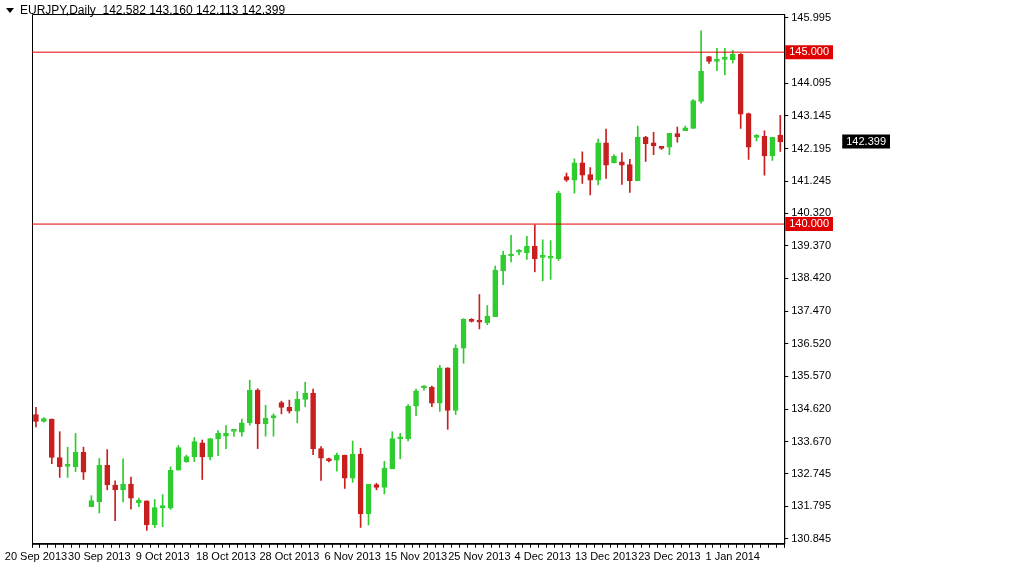  What do you see at coordinates (811, 114) in the screenshot?
I see `y-tick-label: 143.145` at bounding box center [811, 114].